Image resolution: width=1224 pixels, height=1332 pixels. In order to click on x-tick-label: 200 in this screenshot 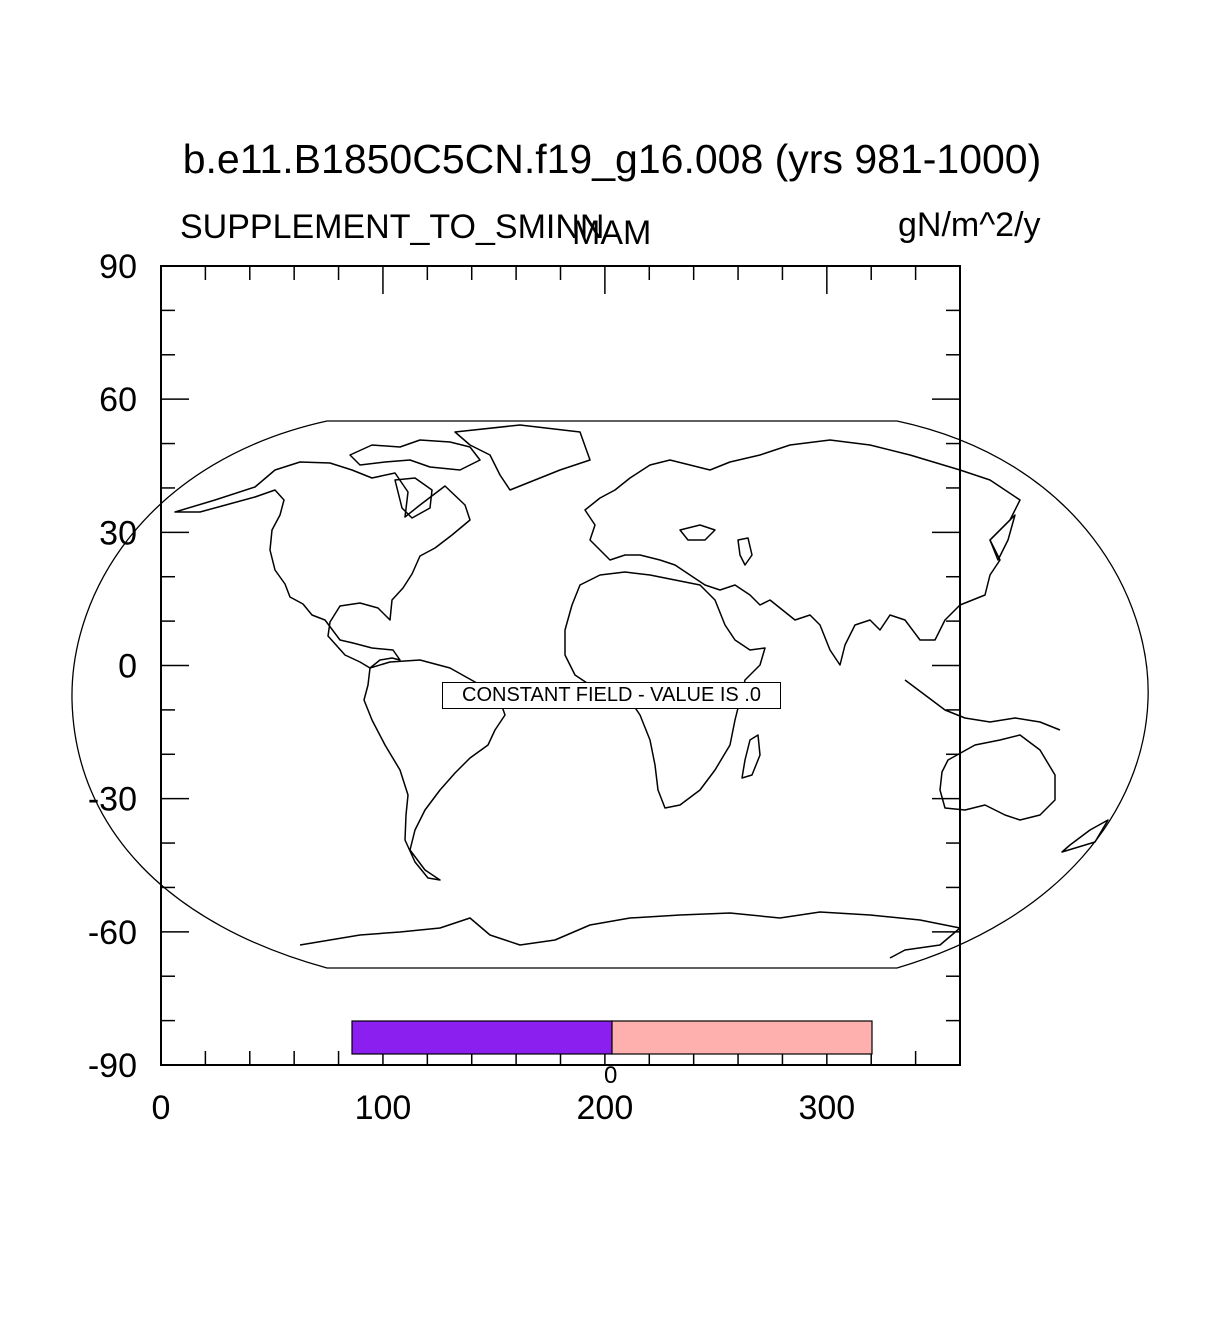, I will do `click(605, 1108)`.